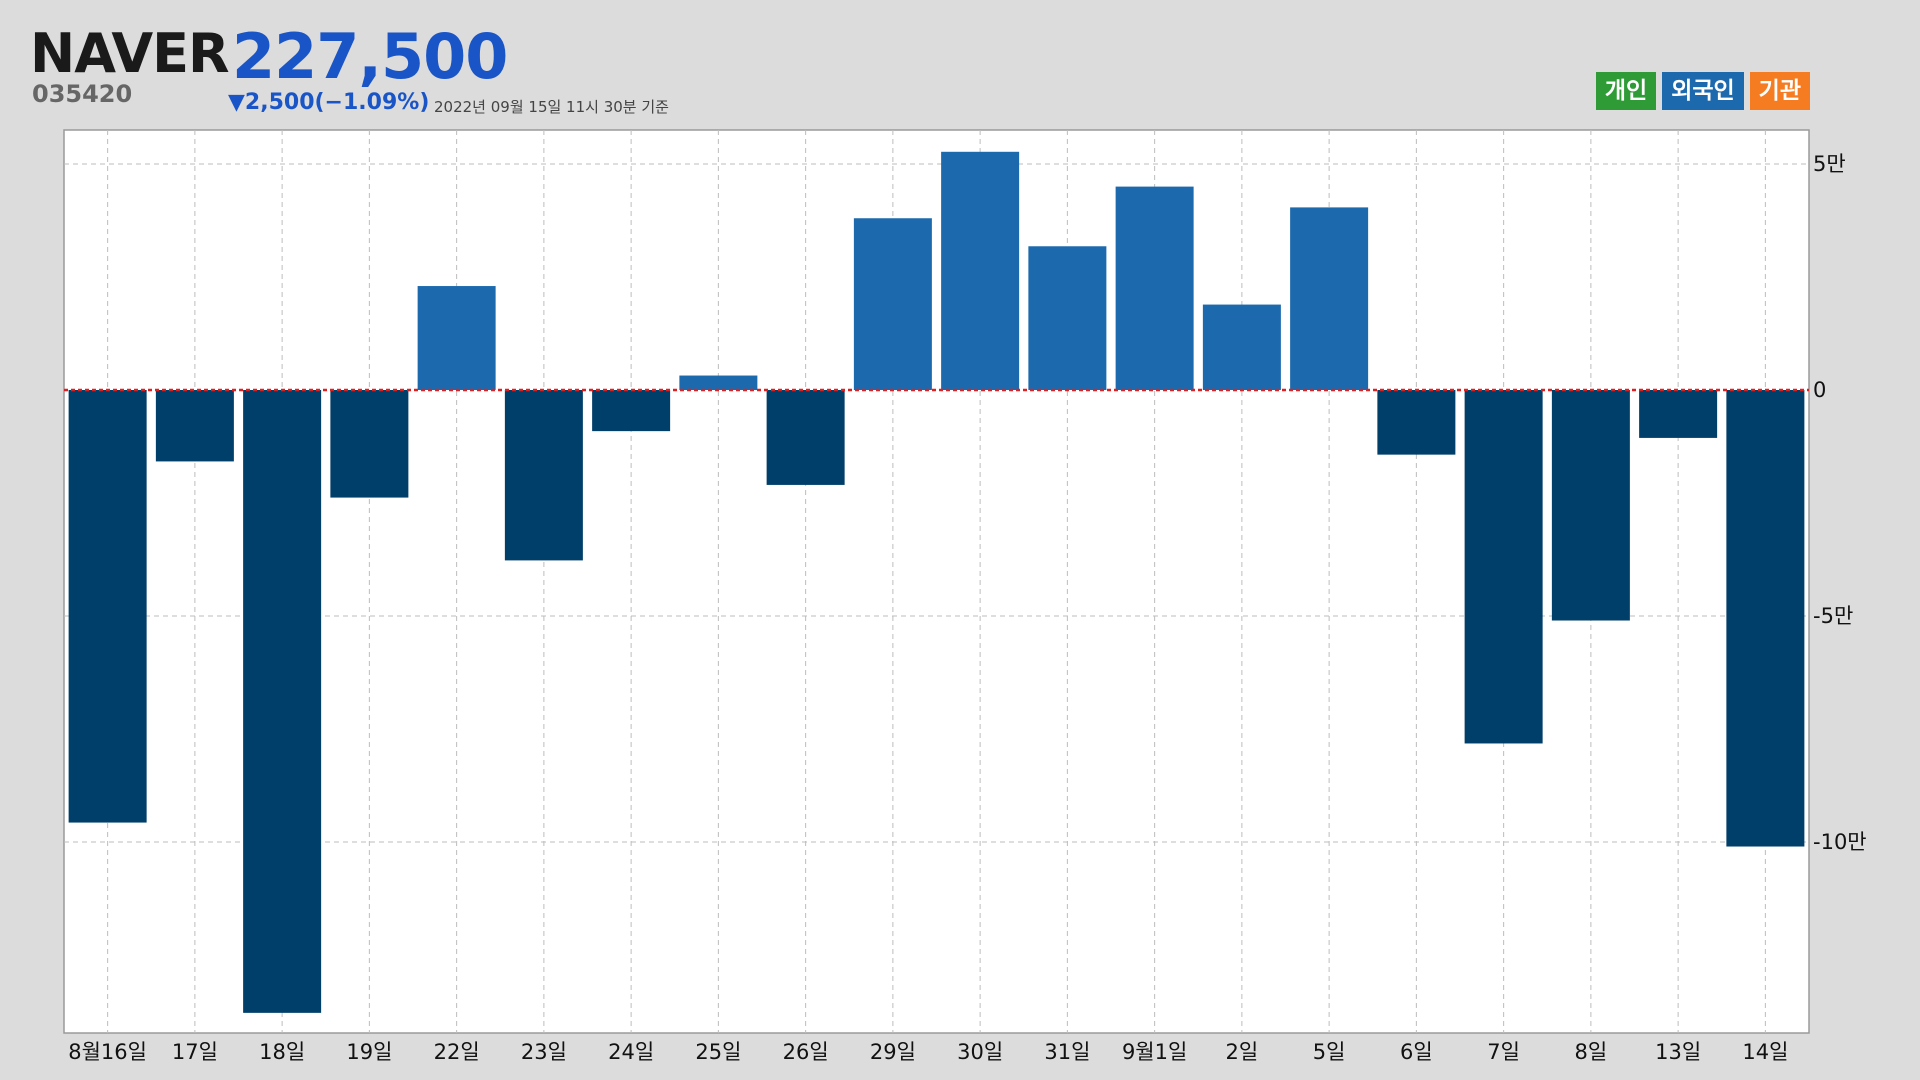 This screenshot has width=1920, height=1080. Describe the element at coordinates (544, 1052) in the screenshot. I see `x-tick-label: 23일` at that location.